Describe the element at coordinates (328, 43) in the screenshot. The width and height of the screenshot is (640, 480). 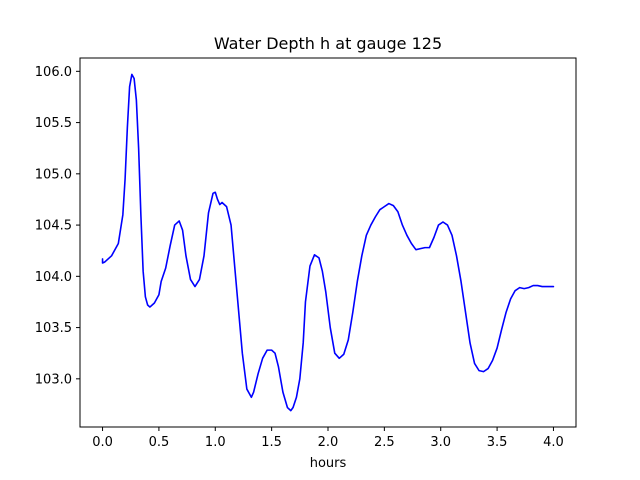
I see `chart-title: Water Depth h at gauge 125` at that location.